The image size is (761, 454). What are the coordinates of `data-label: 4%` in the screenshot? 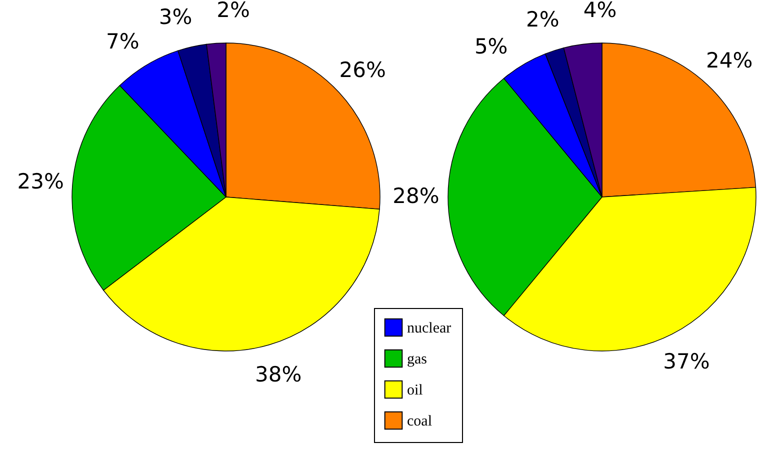 It's located at (600, 11).